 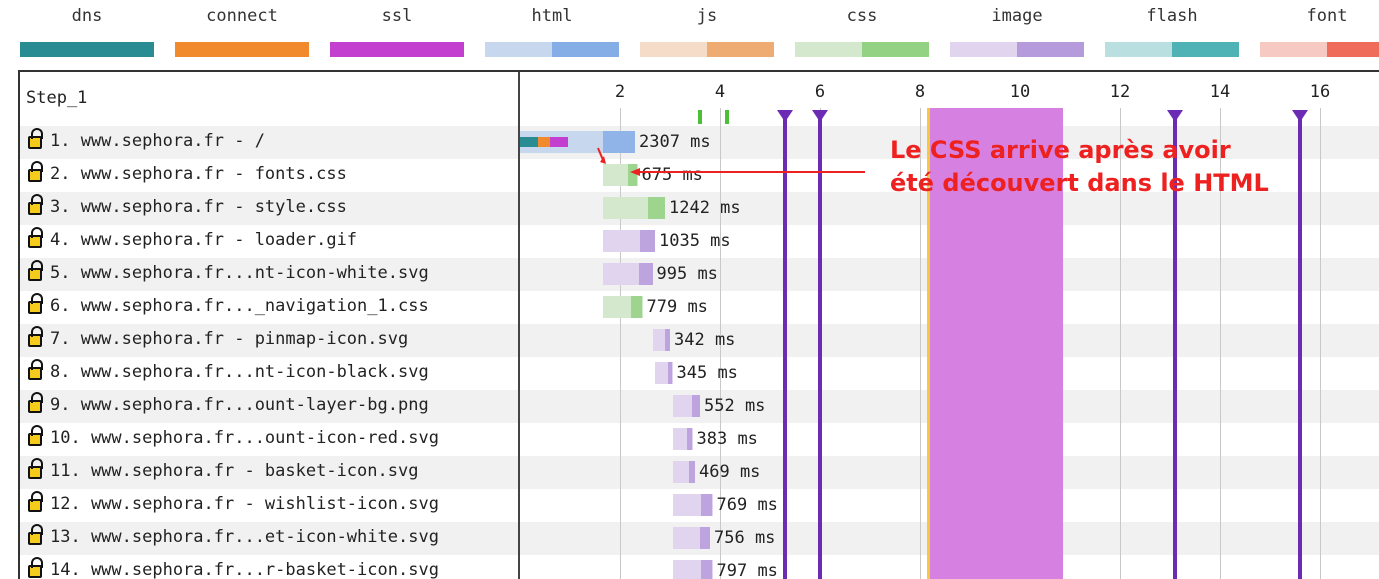 I want to click on request-label-text: 6. www.sephora.fr..._navigation_1.css, so click(x=239, y=306).